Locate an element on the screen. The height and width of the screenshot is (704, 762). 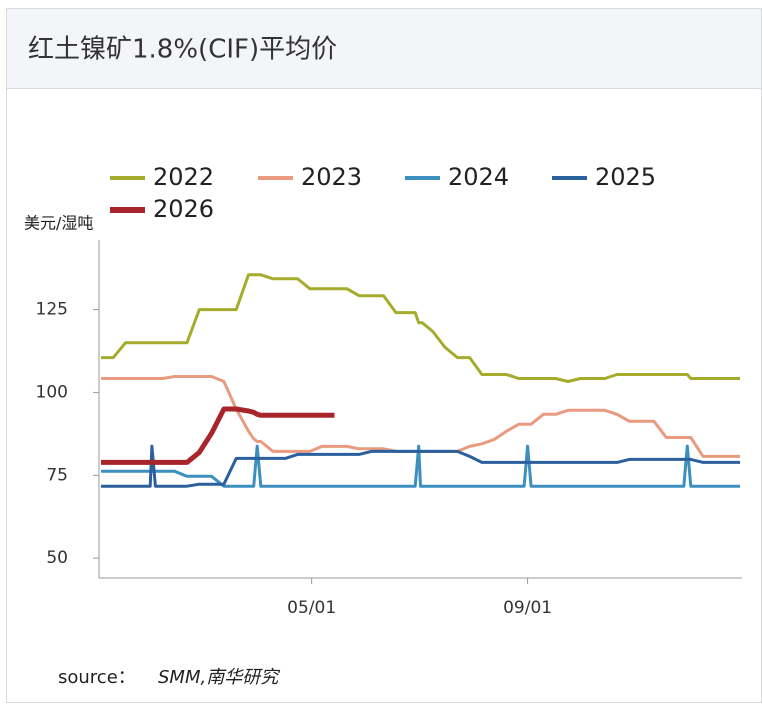
chart-title: 红土镍矿1.8%(CIF)平均价 is located at coordinates (182, 50).